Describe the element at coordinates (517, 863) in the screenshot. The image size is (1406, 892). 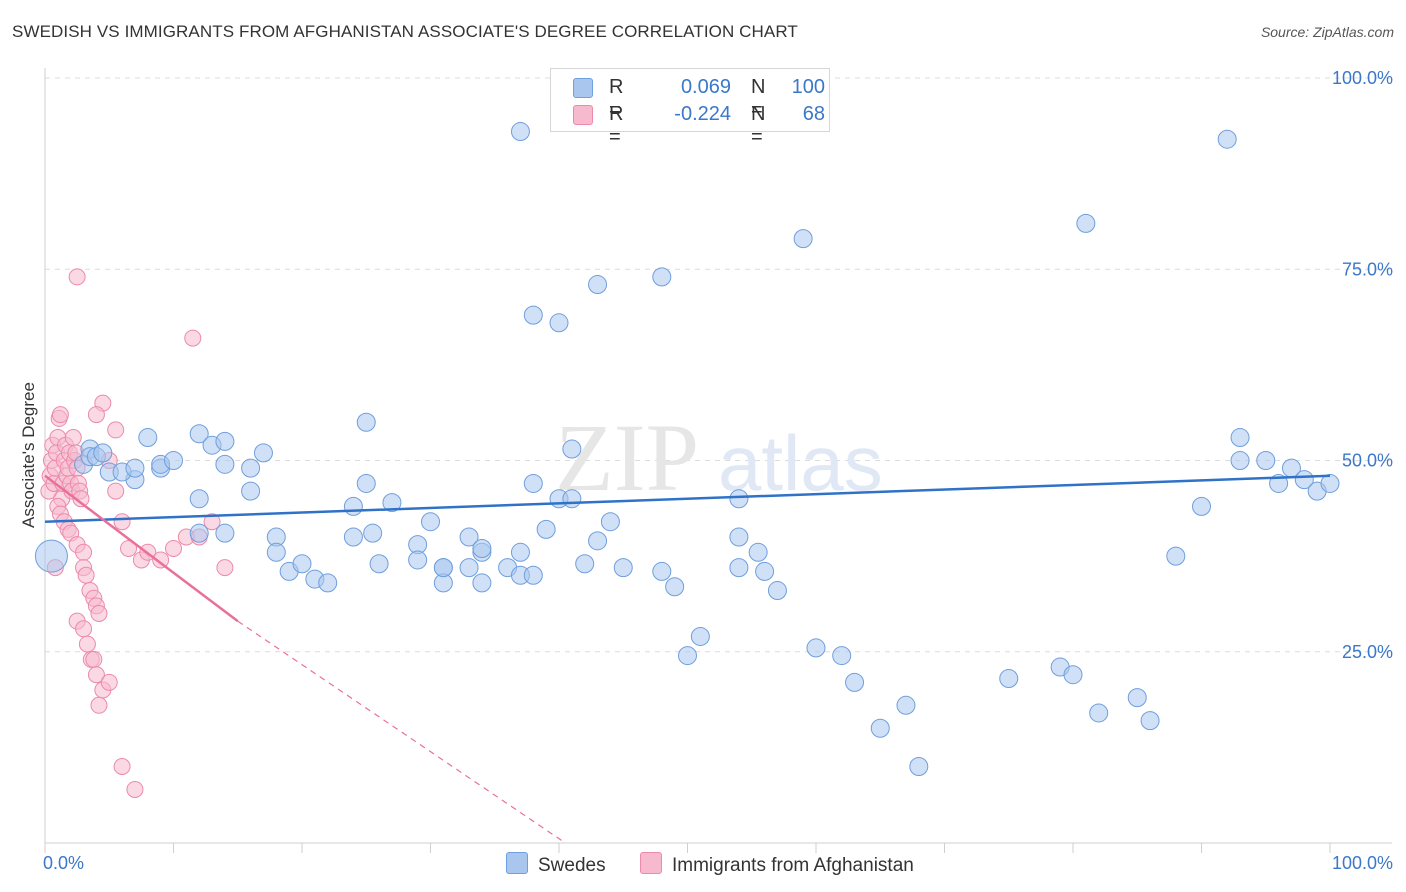
I see `swedes-legend-swatch` at that location.